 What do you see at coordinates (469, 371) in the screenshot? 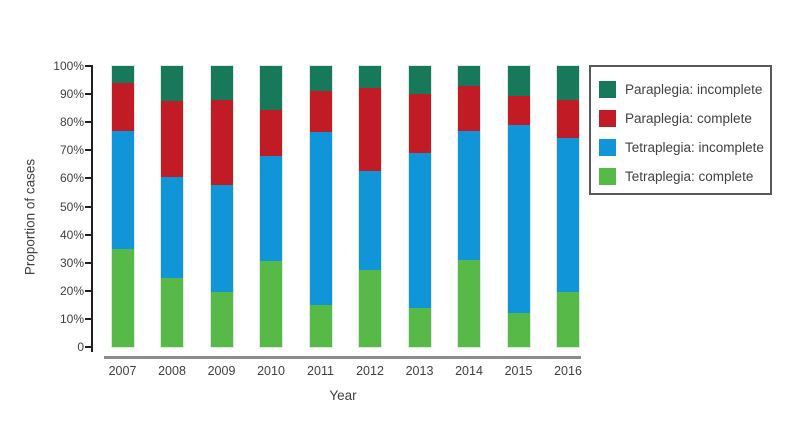
I see `x-tick-label: 2014` at bounding box center [469, 371].